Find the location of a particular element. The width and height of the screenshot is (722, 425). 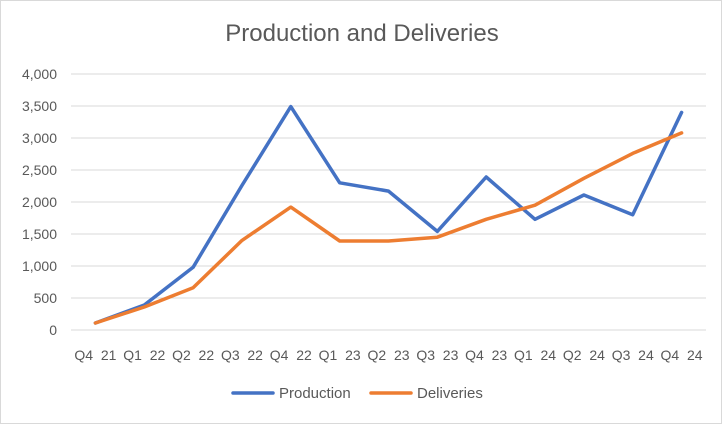

x-tick-label: Q4 23 is located at coordinates (486, 355).